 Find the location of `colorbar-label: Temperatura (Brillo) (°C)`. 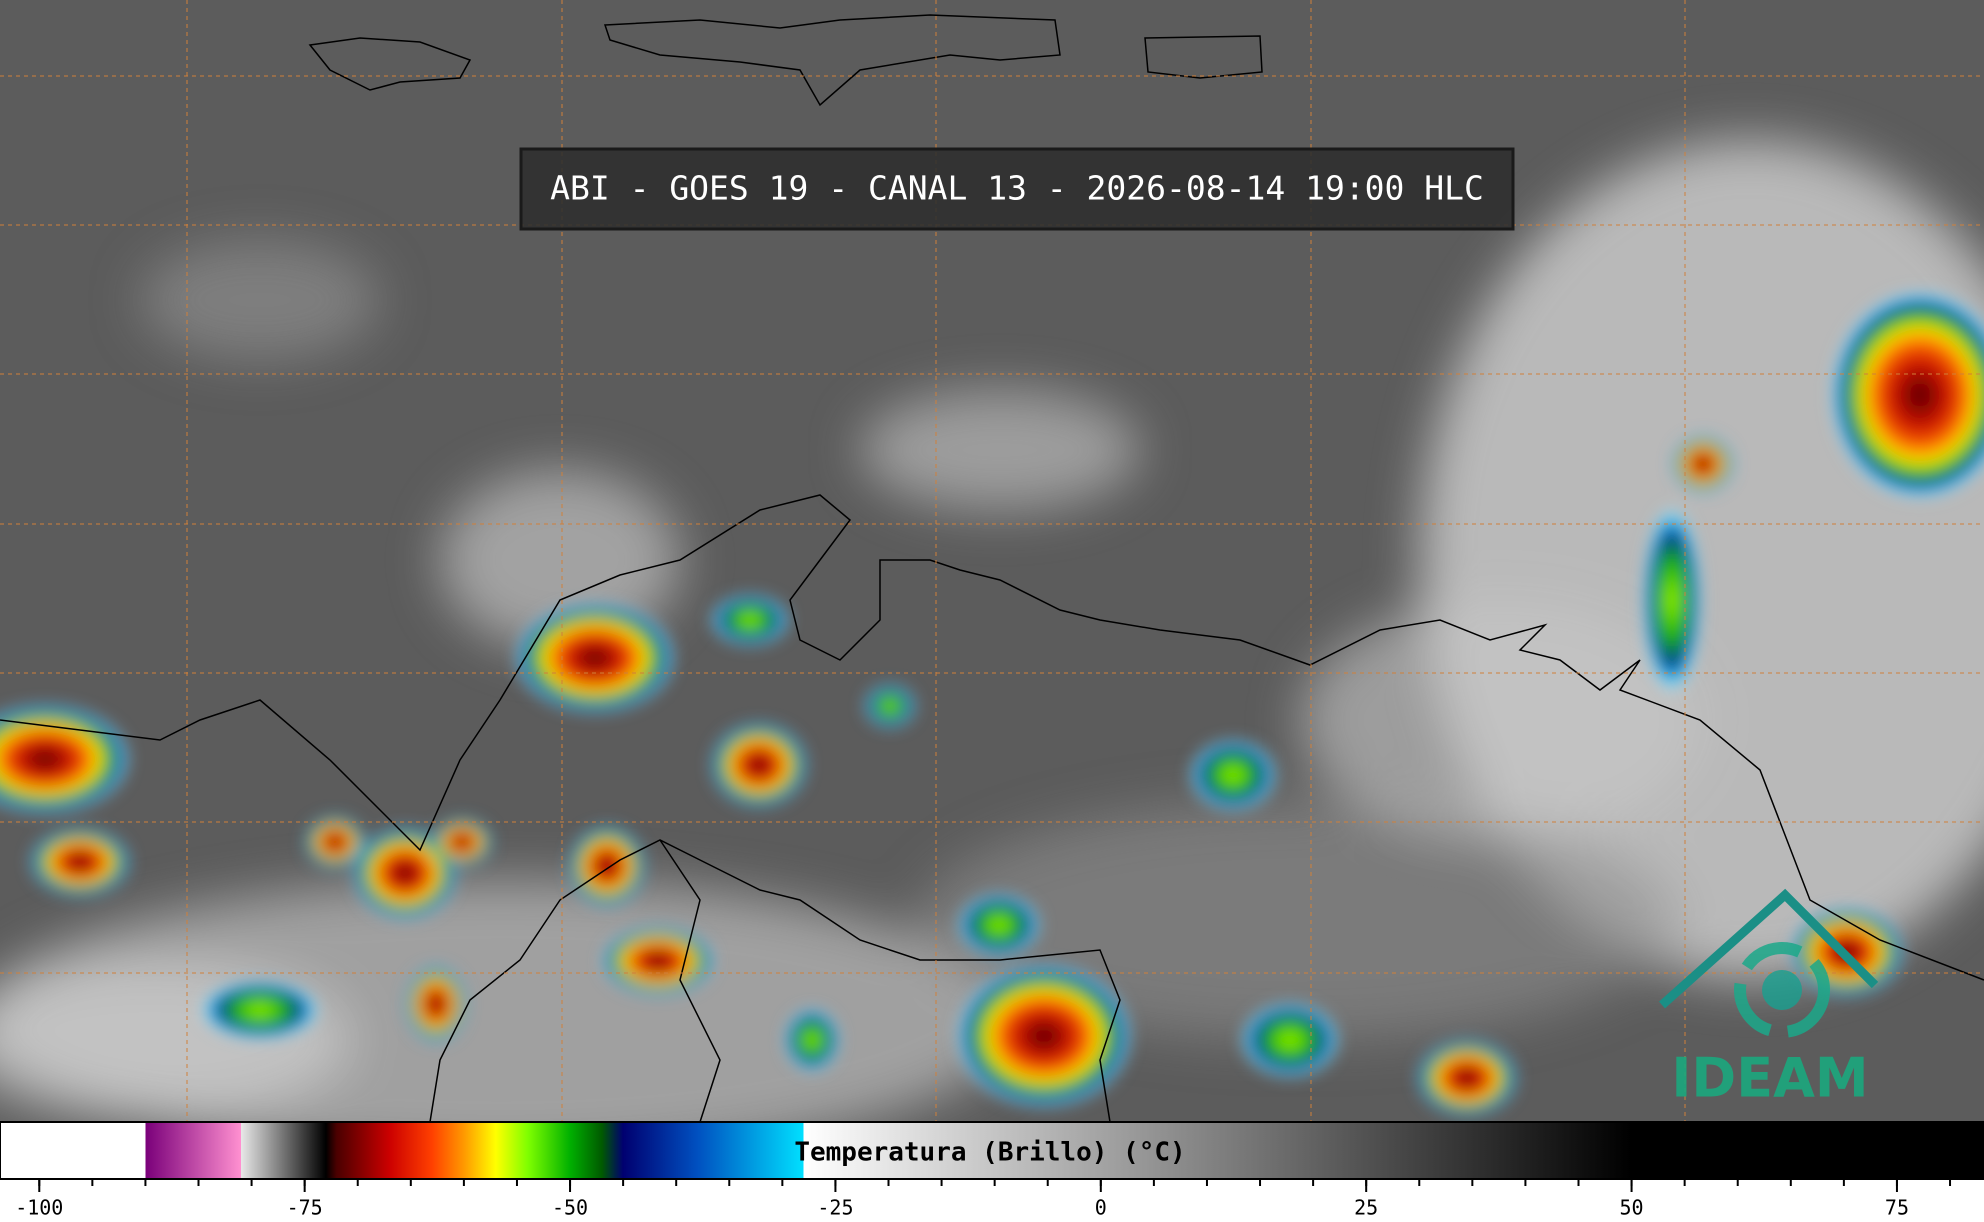

colorbar-label: Temperatura (Brillo) (°C) is located at coordinates (989, 1153).